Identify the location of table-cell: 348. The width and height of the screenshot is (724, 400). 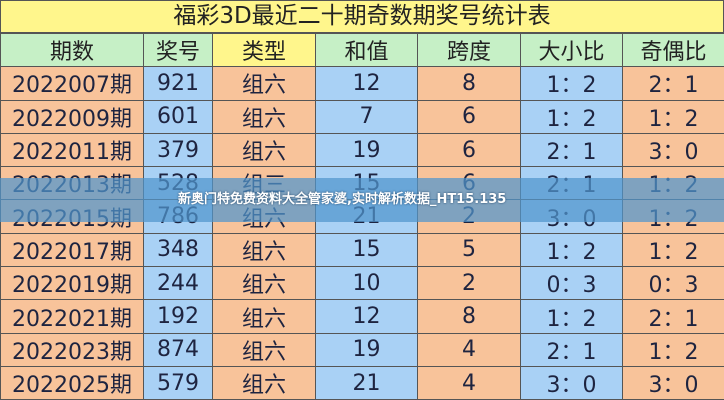
(178, 250).